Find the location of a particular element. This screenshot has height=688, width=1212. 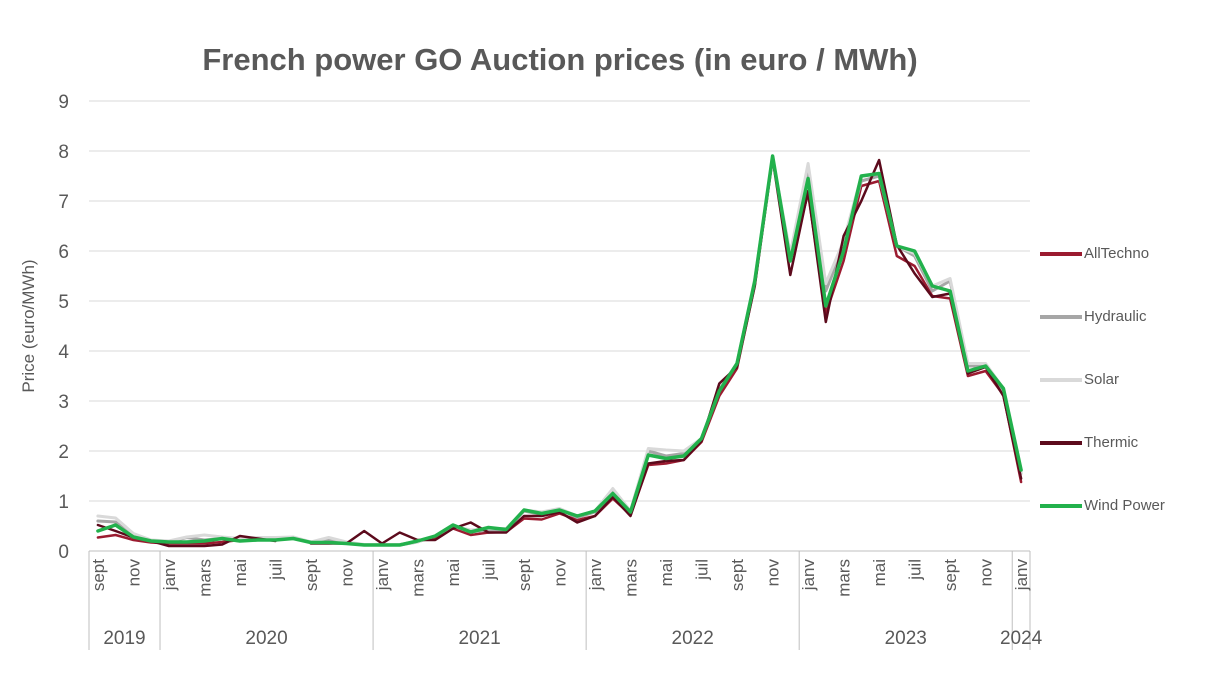

legend-item: Solar is located at coordinates (1125, 379).